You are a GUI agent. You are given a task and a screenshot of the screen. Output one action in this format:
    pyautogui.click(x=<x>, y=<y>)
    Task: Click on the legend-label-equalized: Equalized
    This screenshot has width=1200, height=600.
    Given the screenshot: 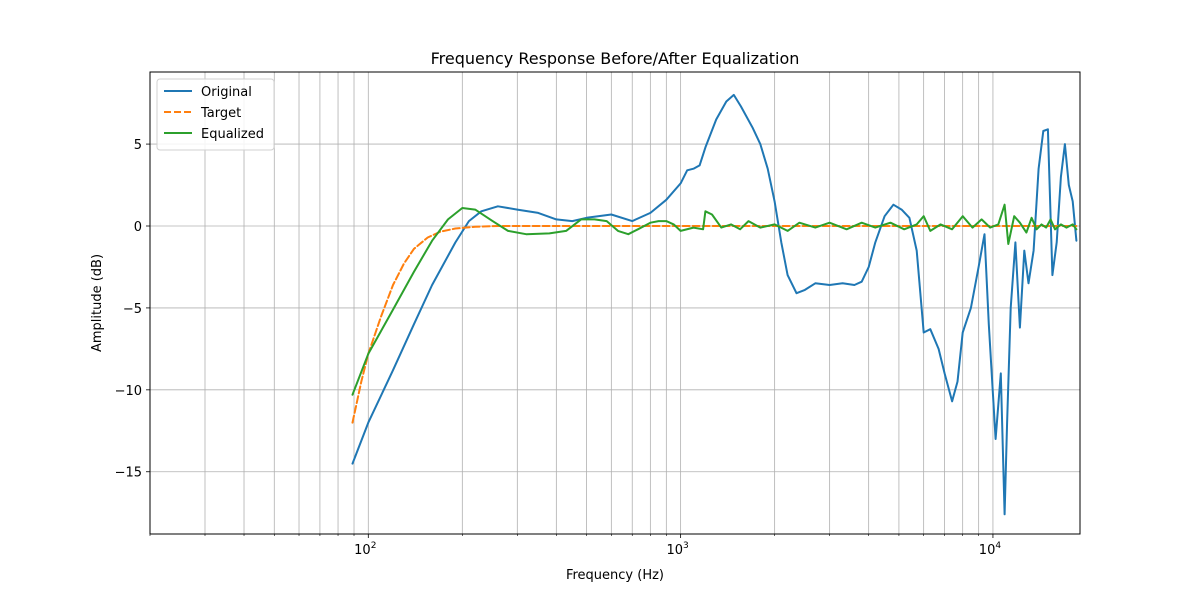 What is the action you would take?
    pyautogui.click(x=232, y=134)
    